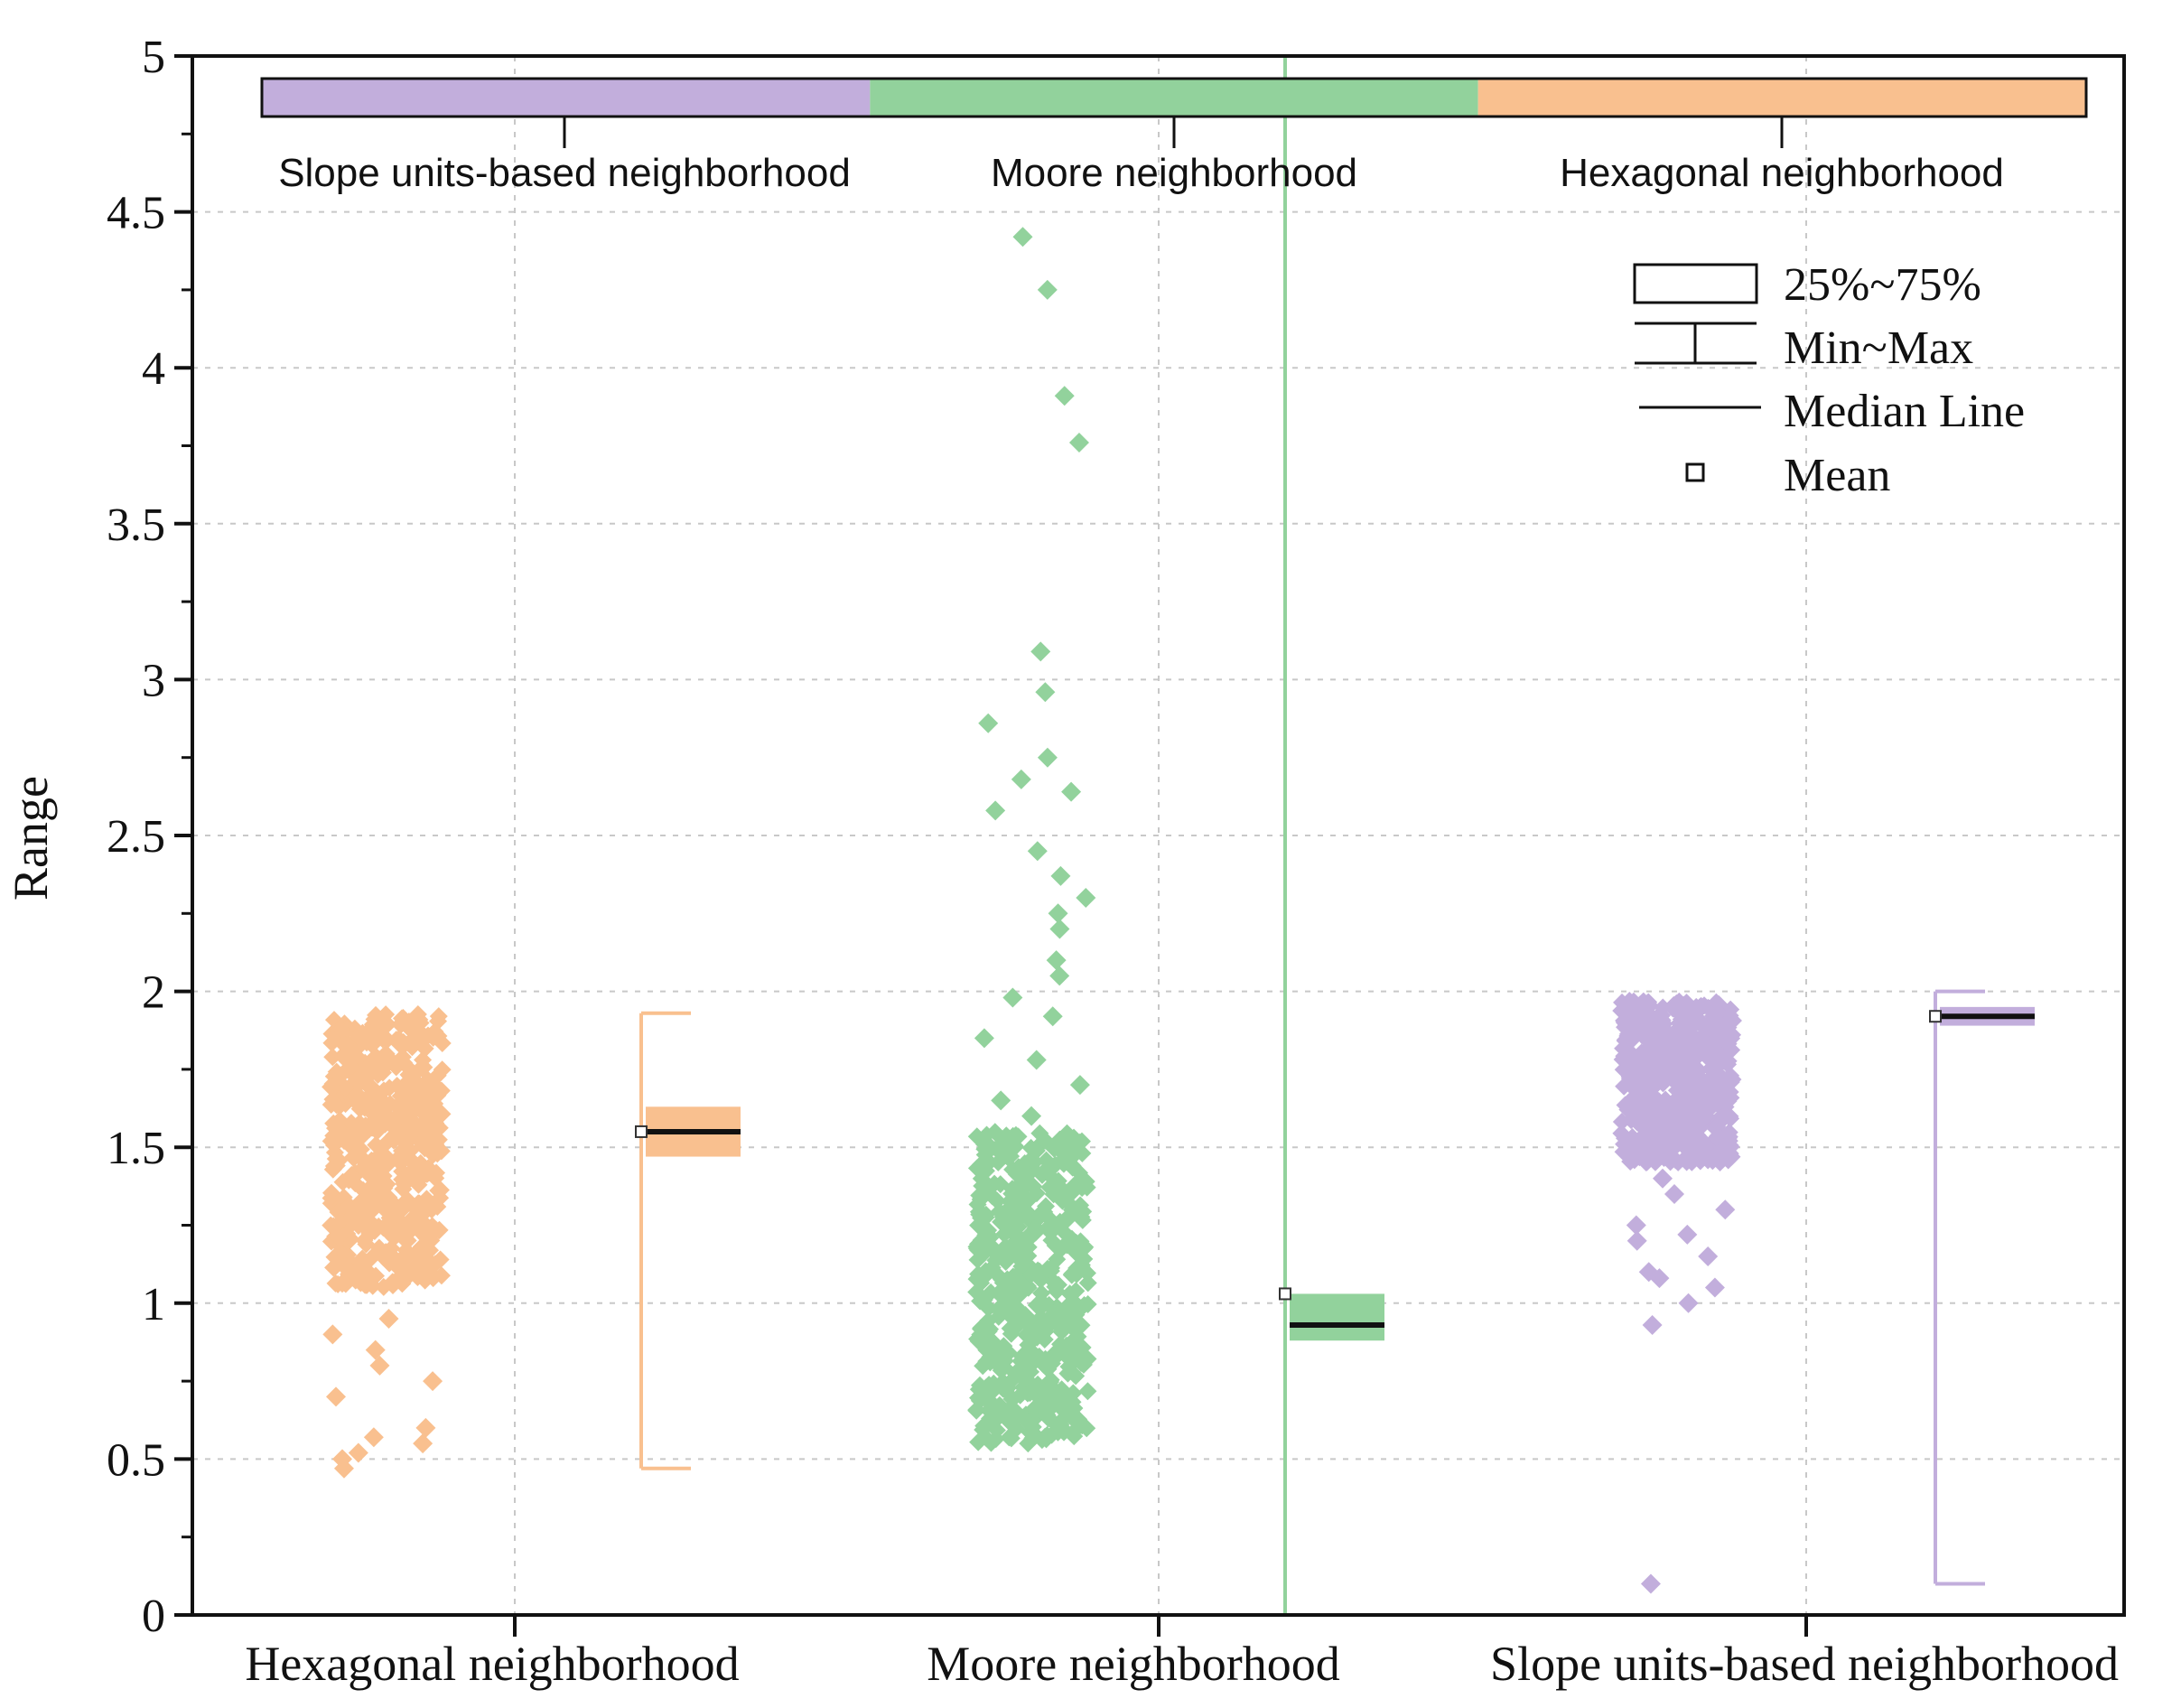 The image size is (2181, 1708). What do you see at coordinates (1695, 472) in the screenshot?
I see `legend-mean-symbol` at bounding box center [1695, 472].